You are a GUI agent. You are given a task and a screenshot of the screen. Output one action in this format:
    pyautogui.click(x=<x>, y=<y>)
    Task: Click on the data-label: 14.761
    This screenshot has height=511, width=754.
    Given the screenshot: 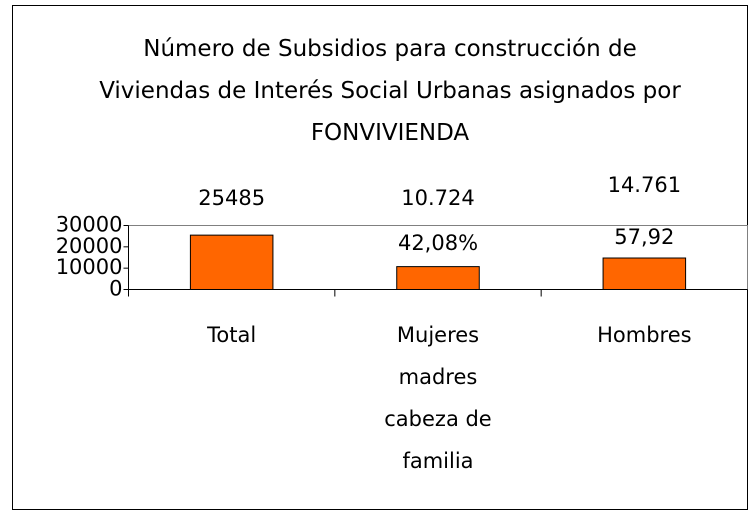 What is the action you would take?
    pyautogui.click(x=644, y=185)
    